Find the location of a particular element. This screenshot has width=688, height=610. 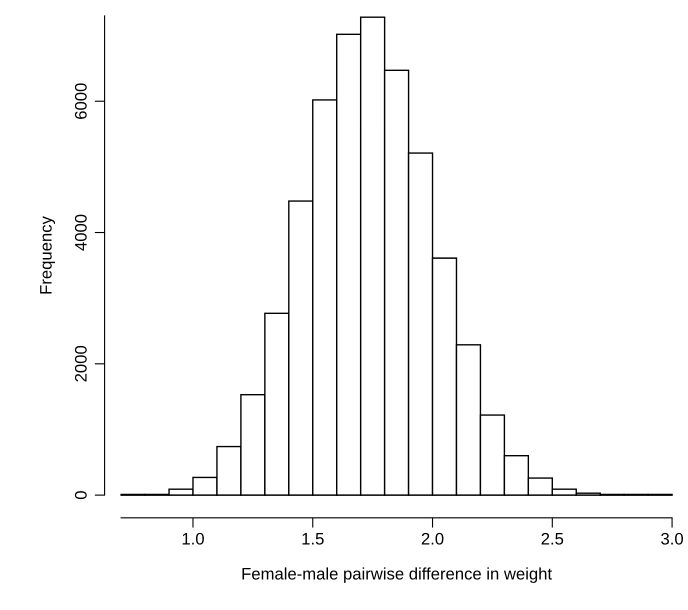

x-tick-label: 2.5 is located at coordinates (553, 538).